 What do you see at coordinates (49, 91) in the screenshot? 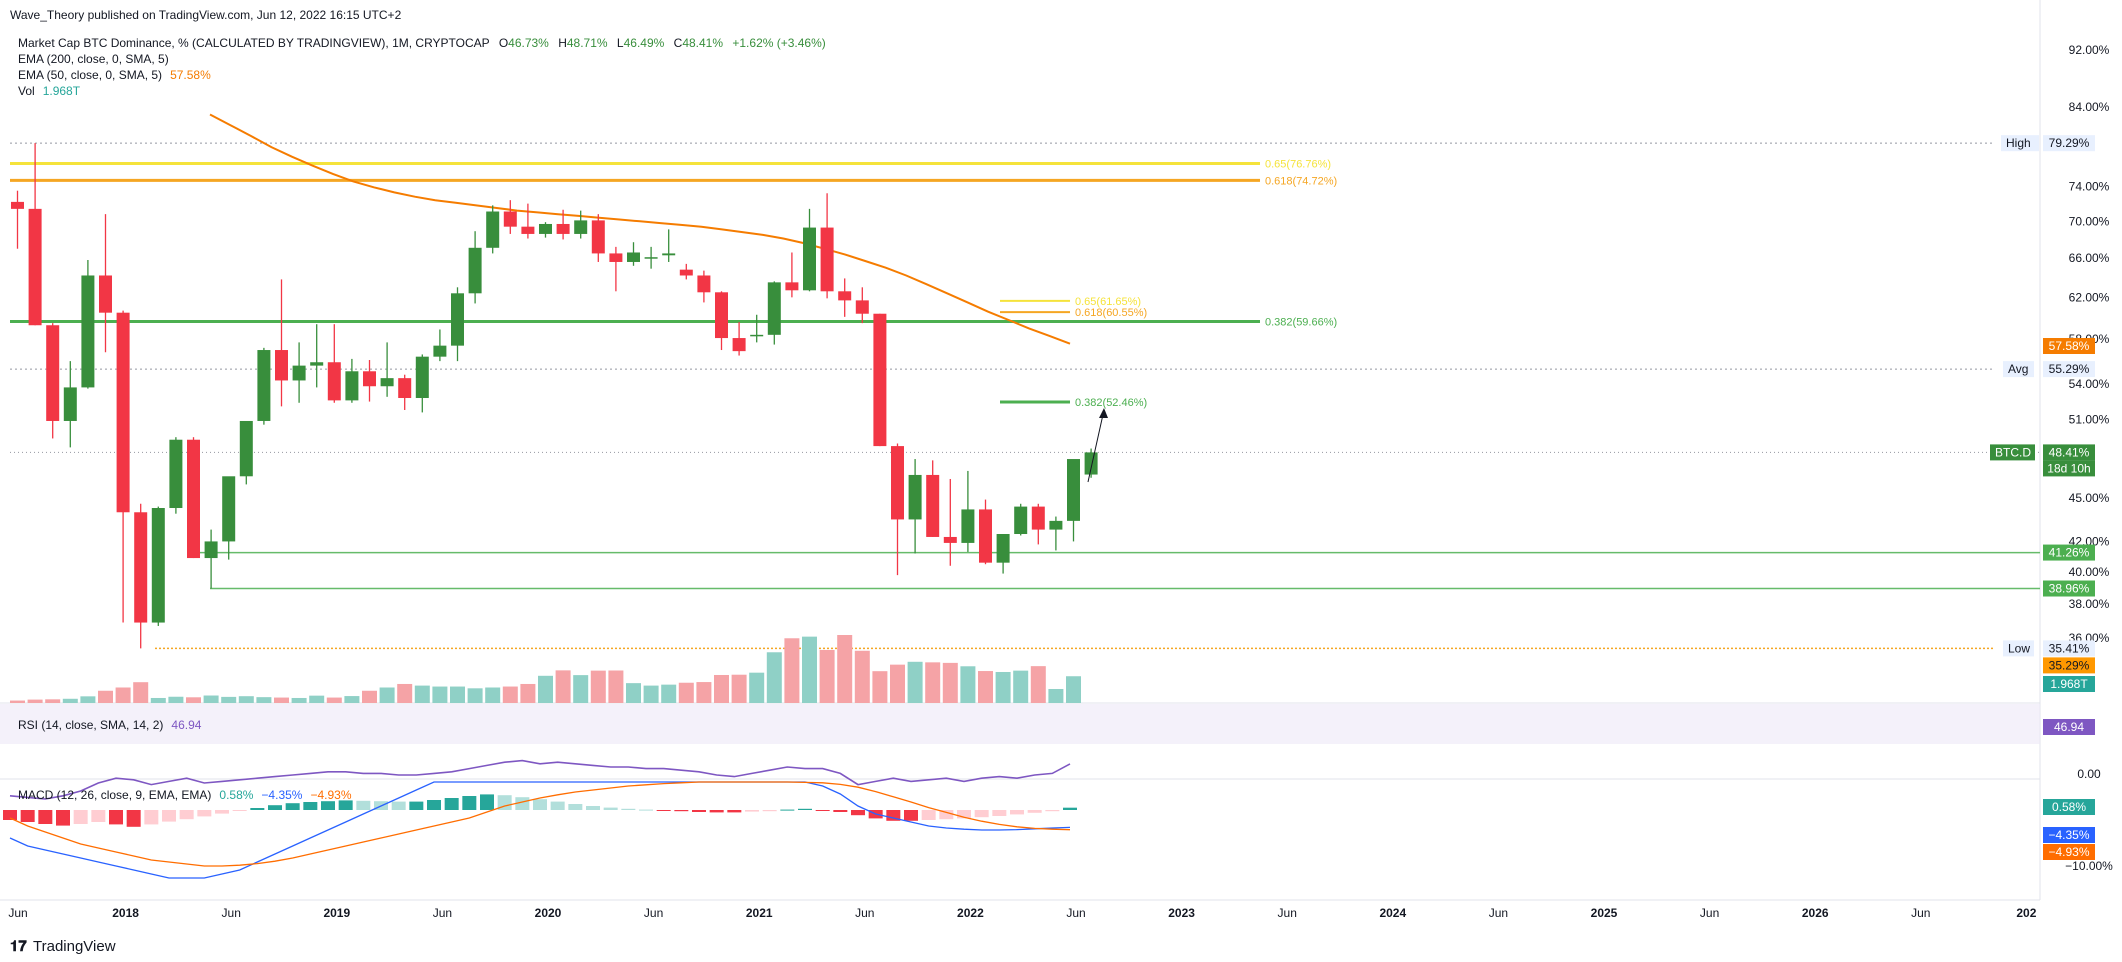
I see `volume-legend: Vol 1.968T` at bounding box center [49, 91].